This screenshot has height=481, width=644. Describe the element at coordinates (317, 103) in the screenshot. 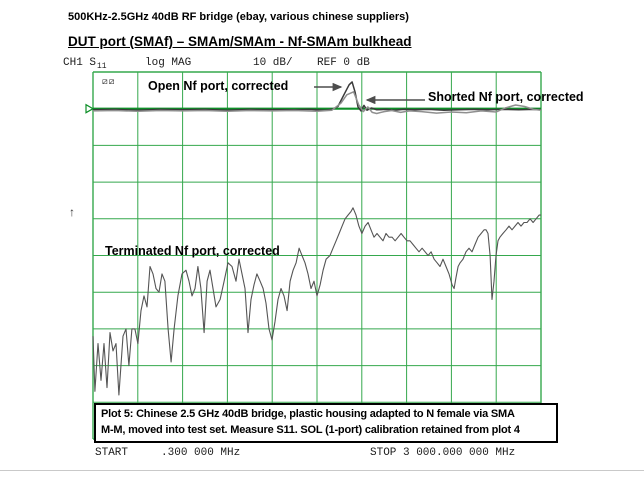

I see `trace-shorted` at that location.